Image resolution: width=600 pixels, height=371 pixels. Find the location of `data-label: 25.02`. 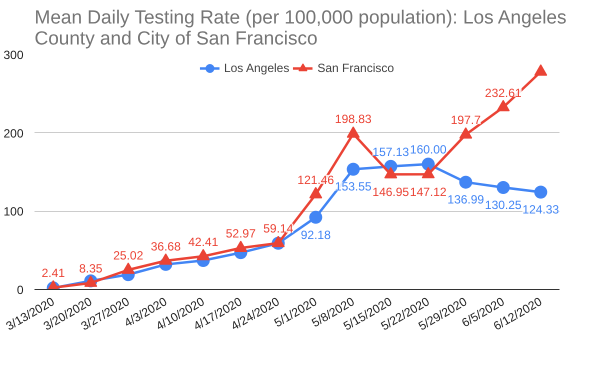

data-label: 25.02 is located at coordinates (128, 255).